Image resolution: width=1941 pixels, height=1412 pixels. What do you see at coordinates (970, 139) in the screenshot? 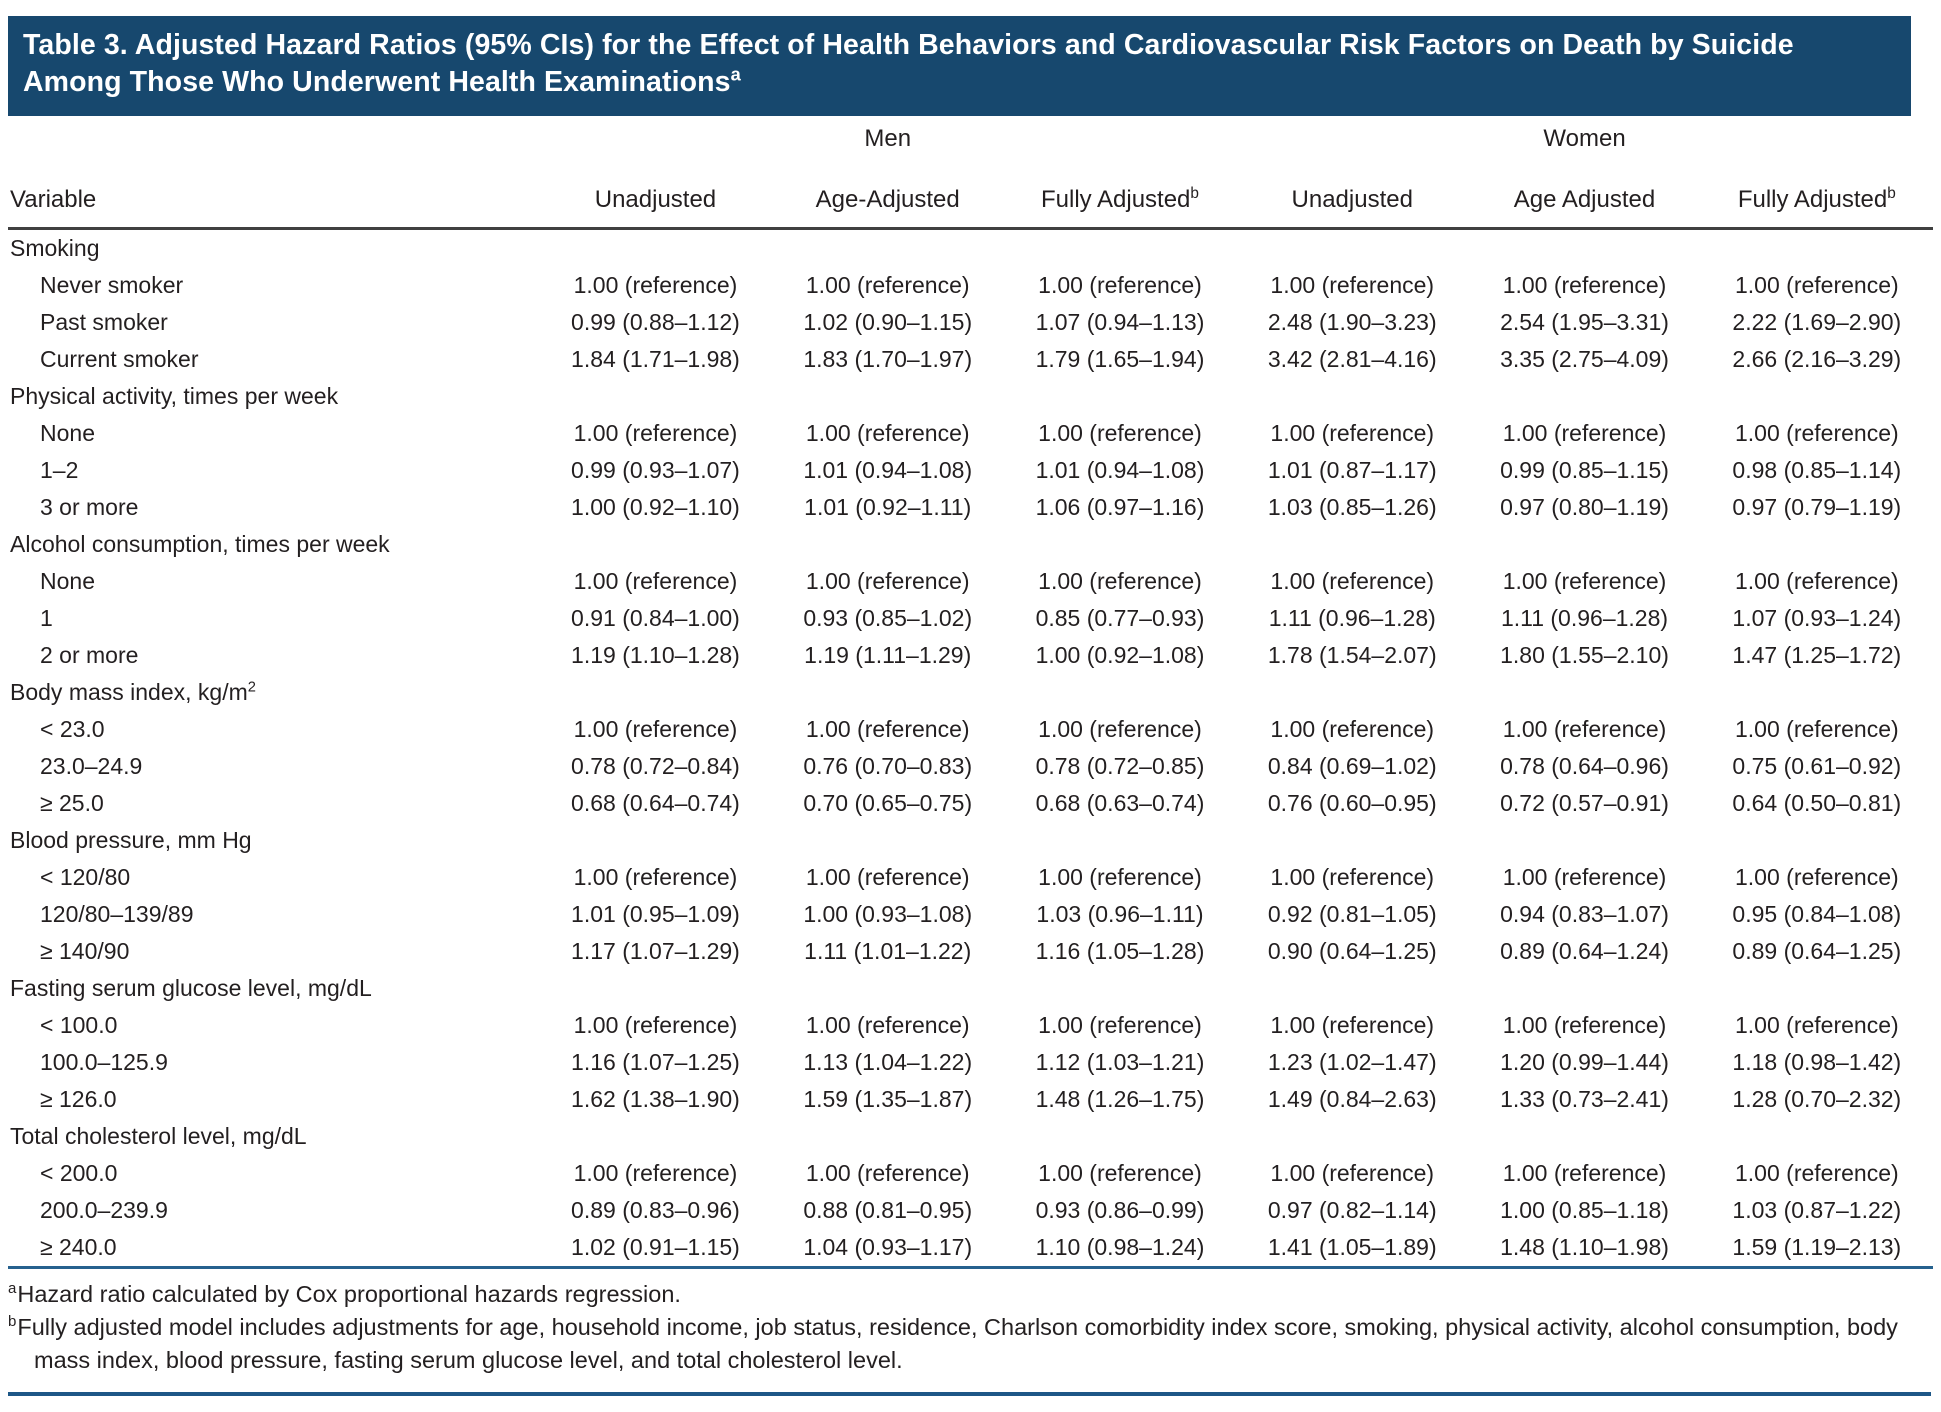
I see `group-header-row: Men Women` at bounding box center [970, 139].